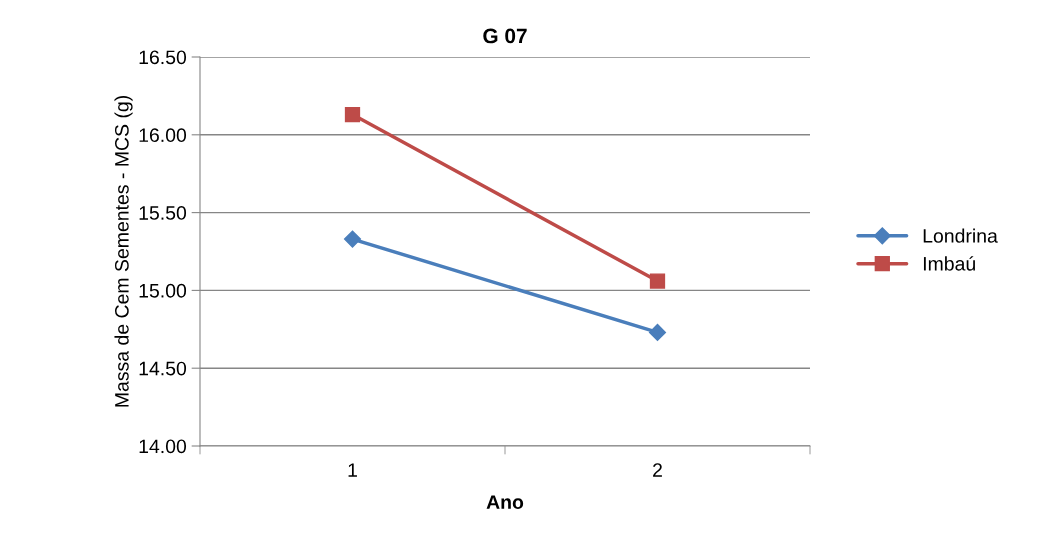 The height and width of the screenshot is (560, 1046). I want to click on legend-label: Londrina, so click(960, 235).